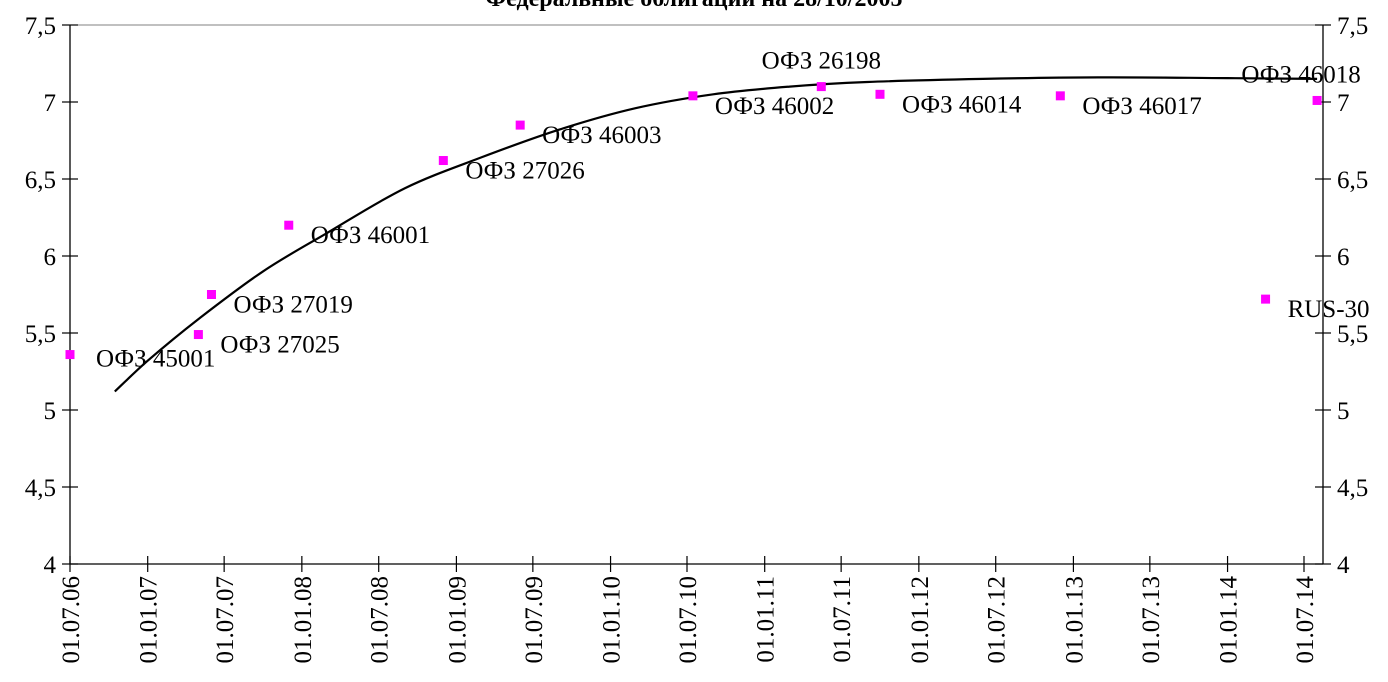  I want to click on chart-title: Федеральные облигации на 28/10/2005, so click(694, 6).